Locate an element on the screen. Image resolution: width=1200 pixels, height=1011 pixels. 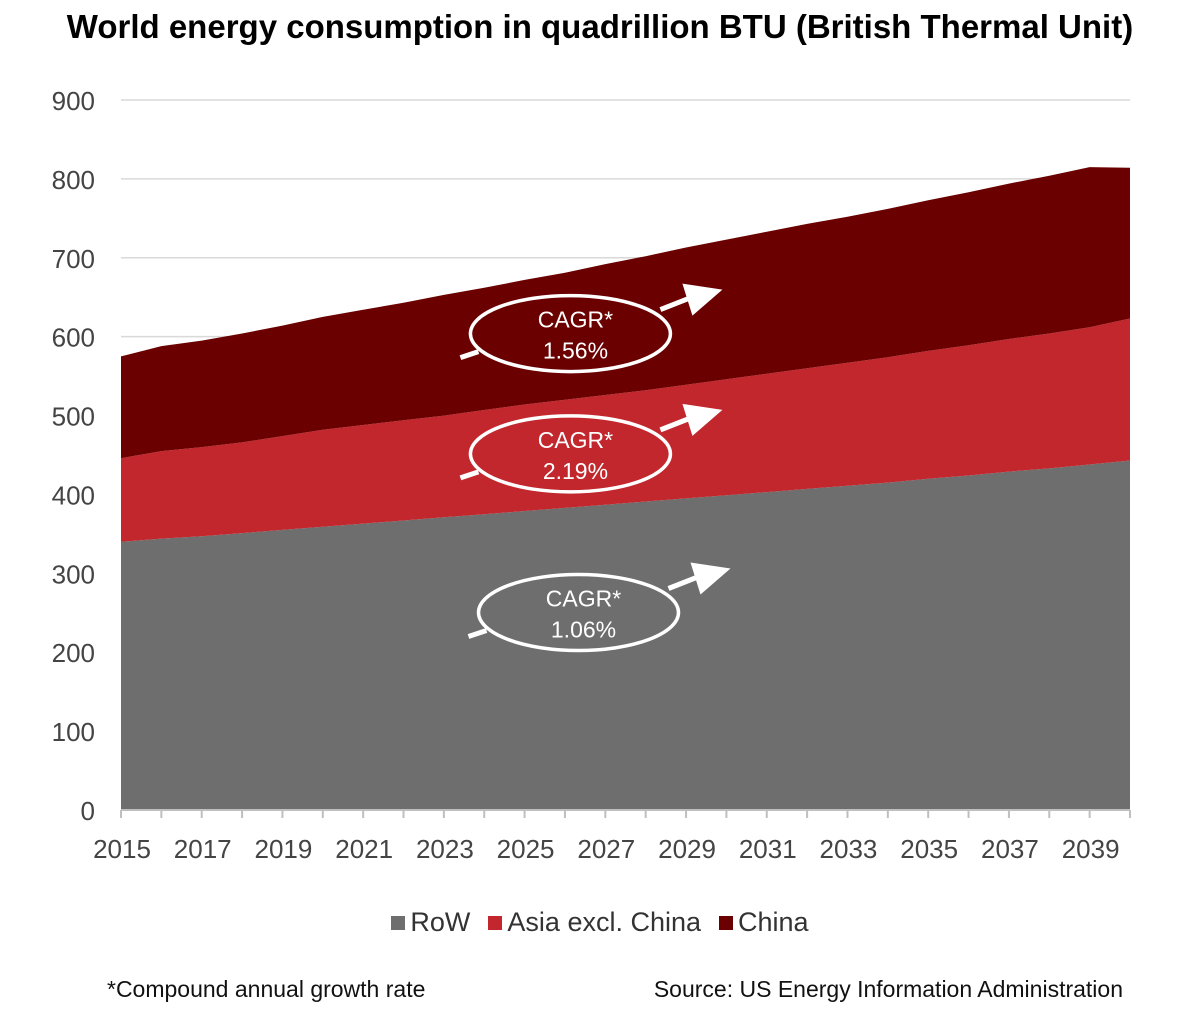
legend-label: RoW is located at coordinates (440, 922).